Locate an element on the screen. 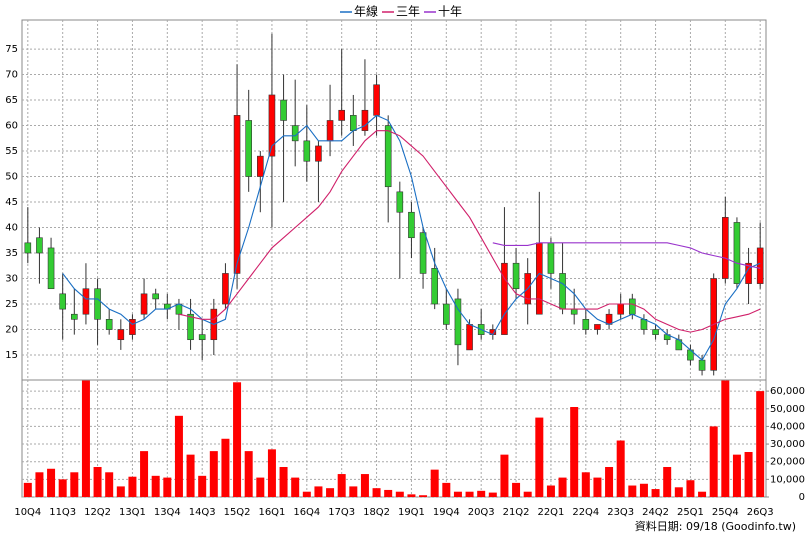  x-tick-label: 16Q4 is located at coordinates (306, 512).